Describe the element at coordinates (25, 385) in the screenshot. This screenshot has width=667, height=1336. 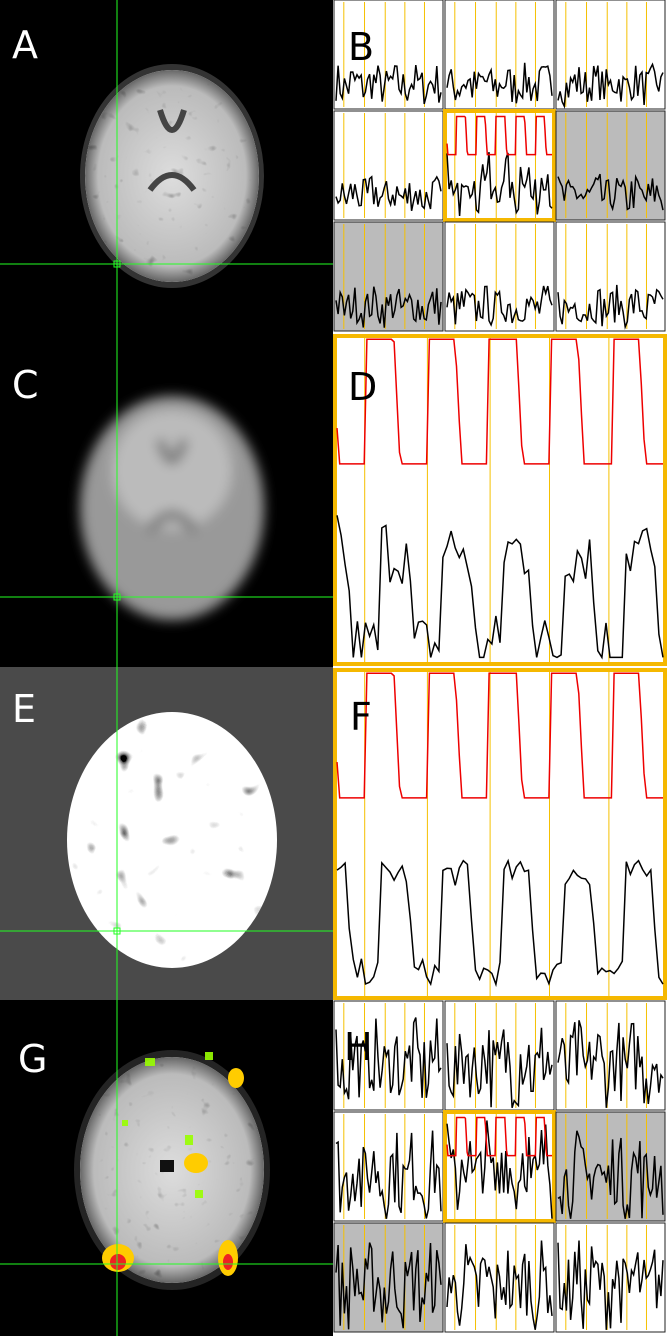
I see `panel-label: C` at that location.